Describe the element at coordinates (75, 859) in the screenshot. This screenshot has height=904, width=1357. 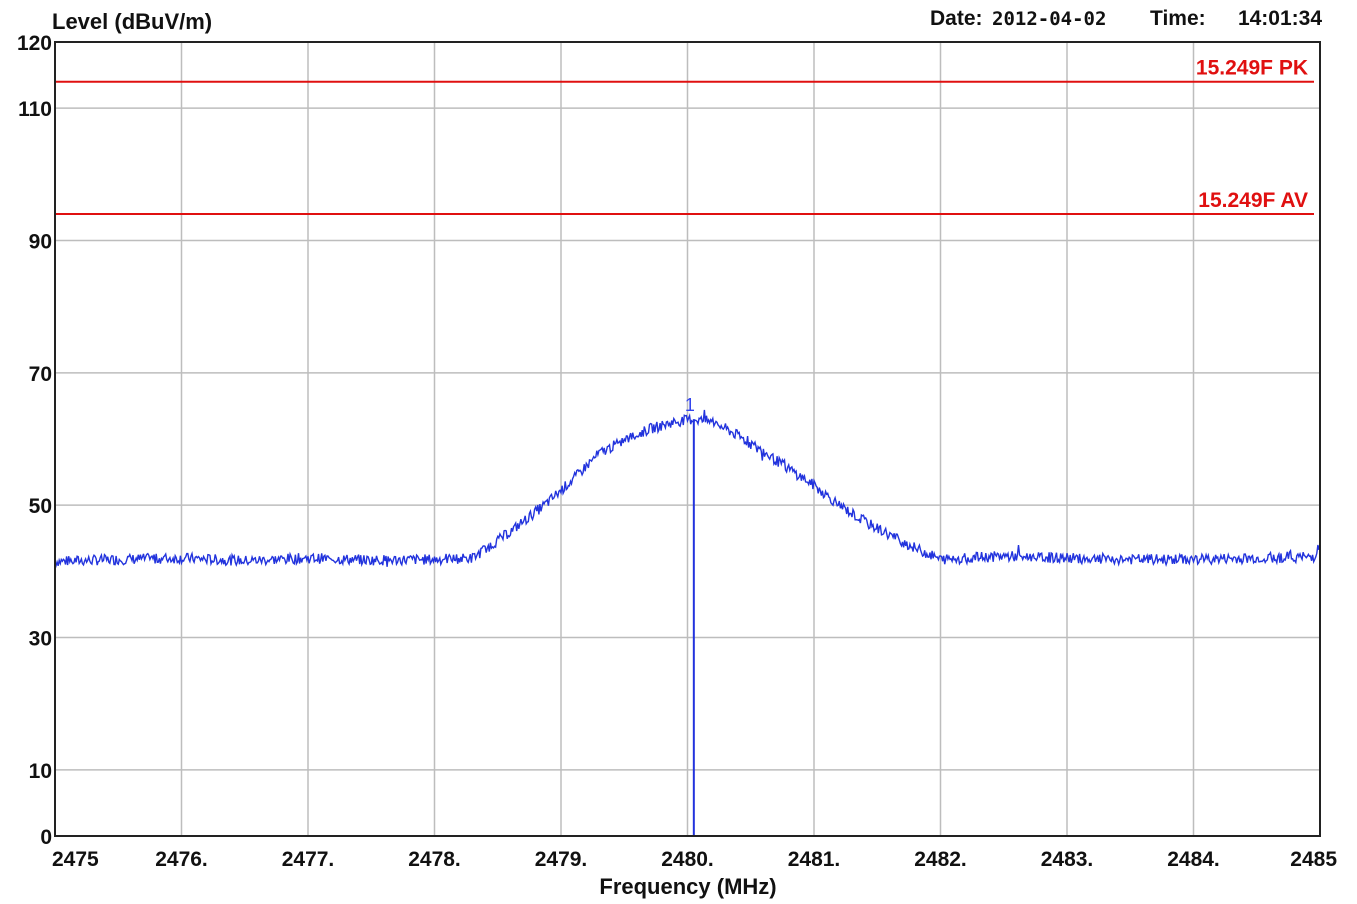
I see `x-tick-label: 2475` at that location.